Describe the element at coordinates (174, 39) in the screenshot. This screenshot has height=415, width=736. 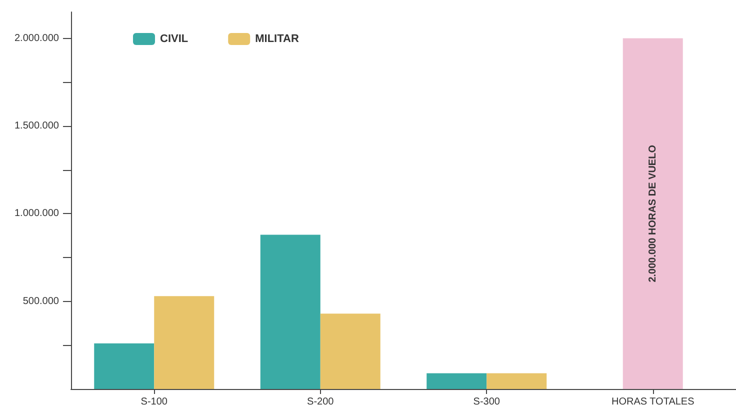
I see `legend-label: CIVIL` at that location.